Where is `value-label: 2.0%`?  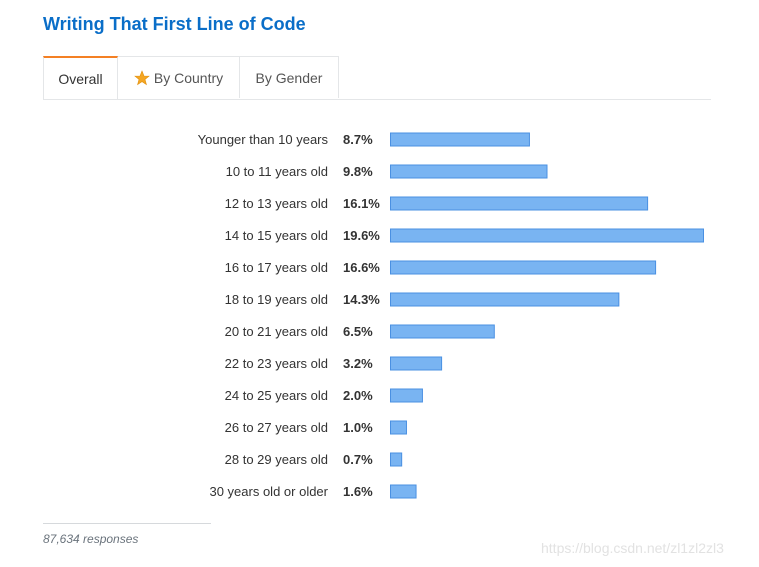
value-label: 2.0% is located at coordinates (358, 395).